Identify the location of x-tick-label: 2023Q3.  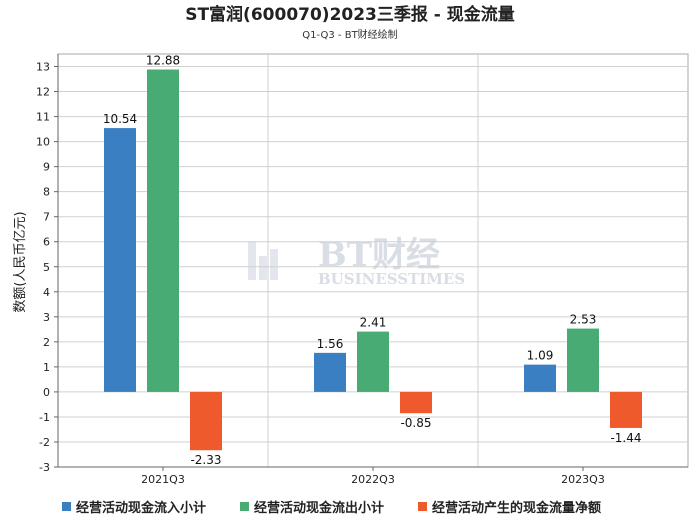
(583, 479).